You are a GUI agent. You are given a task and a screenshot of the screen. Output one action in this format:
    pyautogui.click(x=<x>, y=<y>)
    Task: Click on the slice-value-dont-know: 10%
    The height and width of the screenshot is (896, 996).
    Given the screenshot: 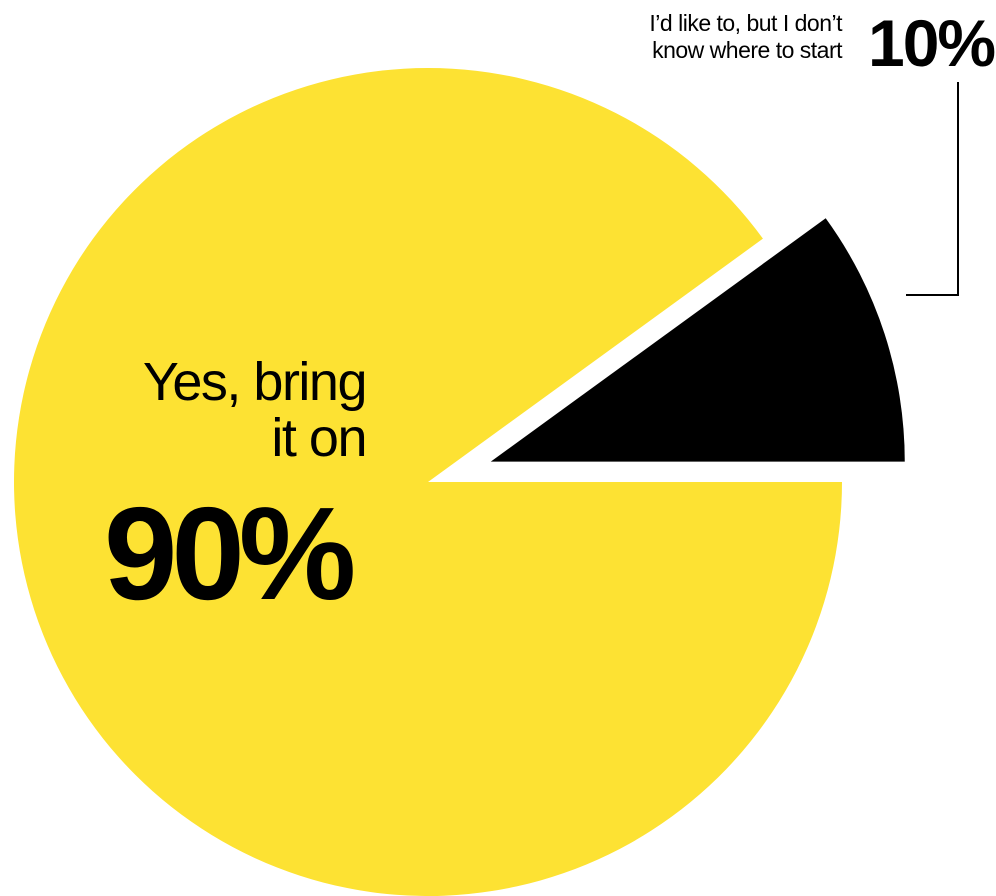 What is the action you would take?
    pyautogui.click(x=932, y=43)
    